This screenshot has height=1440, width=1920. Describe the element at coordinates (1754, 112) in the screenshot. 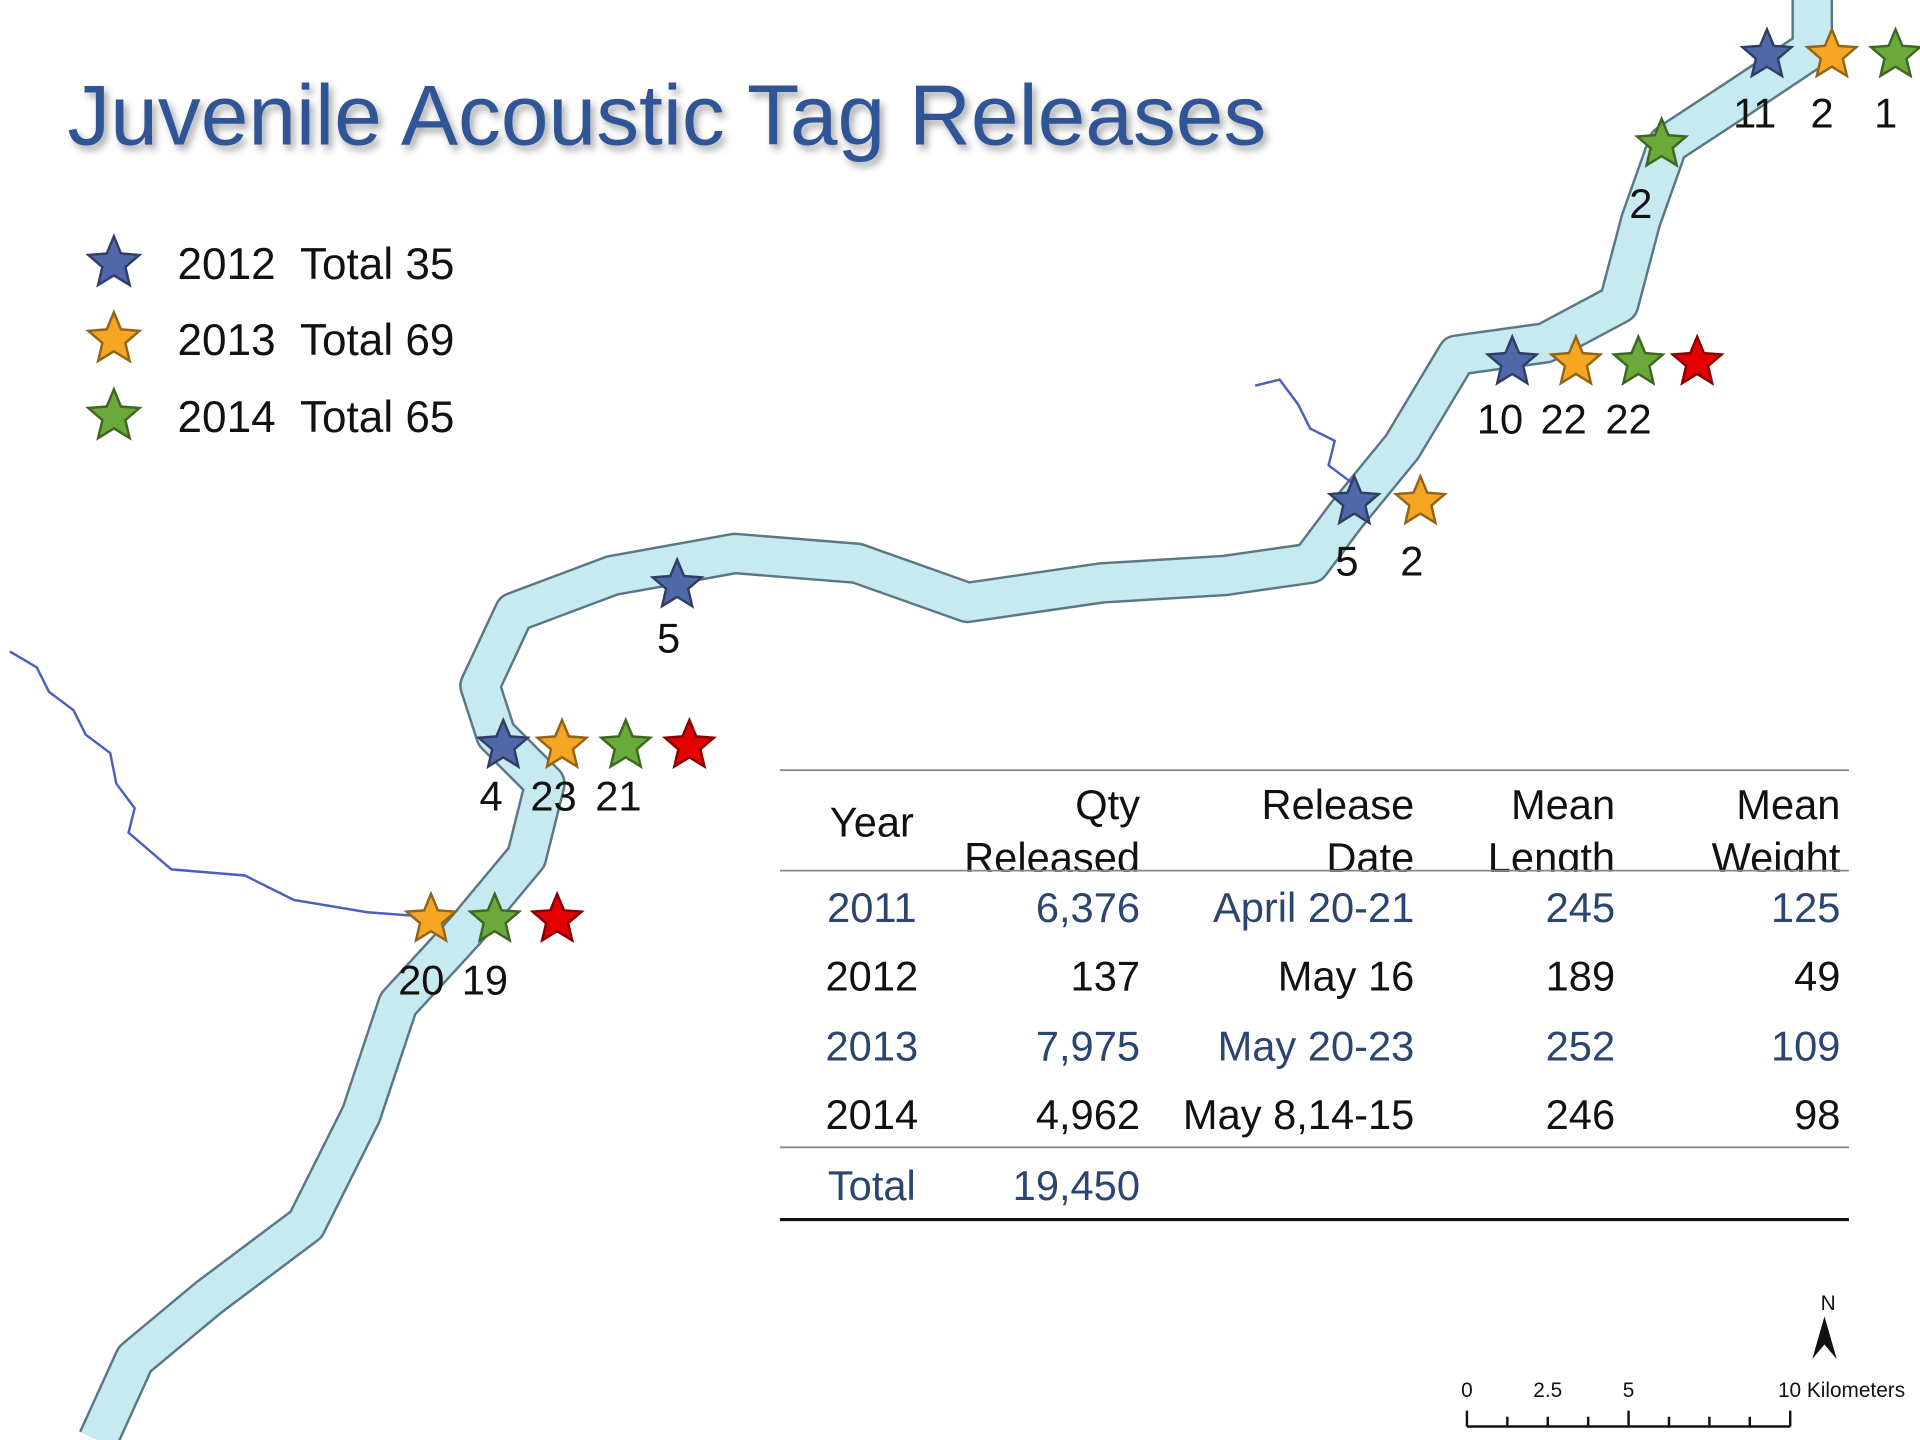

I see `release-count: 11` at that location.